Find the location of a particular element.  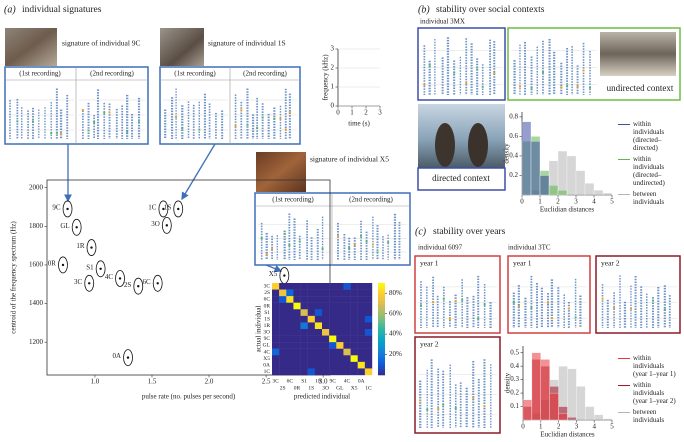

y-tick-label: 0 is located at coordinates (333, 106).